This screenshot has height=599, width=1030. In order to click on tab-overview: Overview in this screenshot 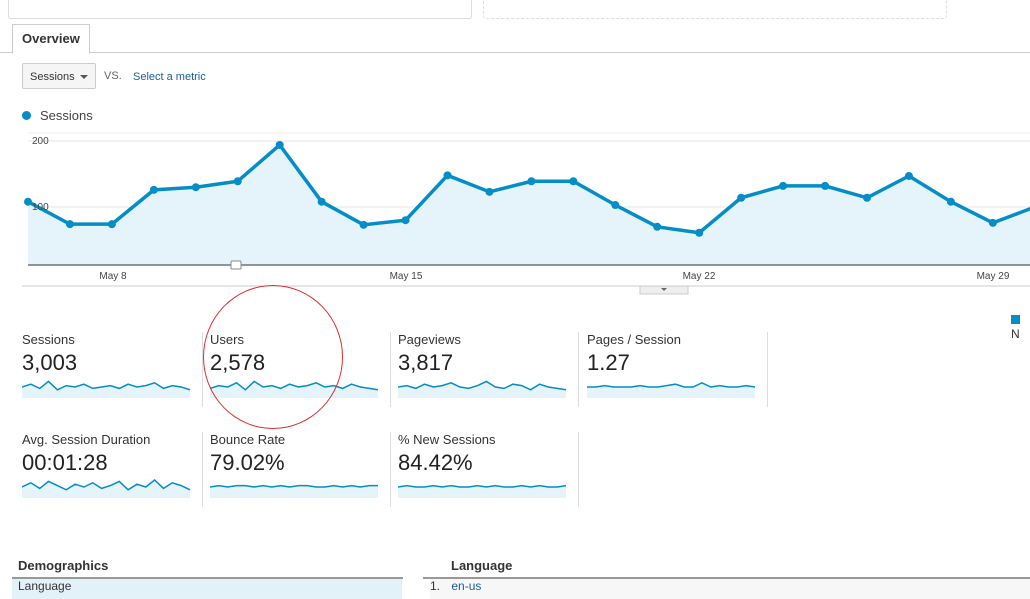, I will do `click(51, 39)`.